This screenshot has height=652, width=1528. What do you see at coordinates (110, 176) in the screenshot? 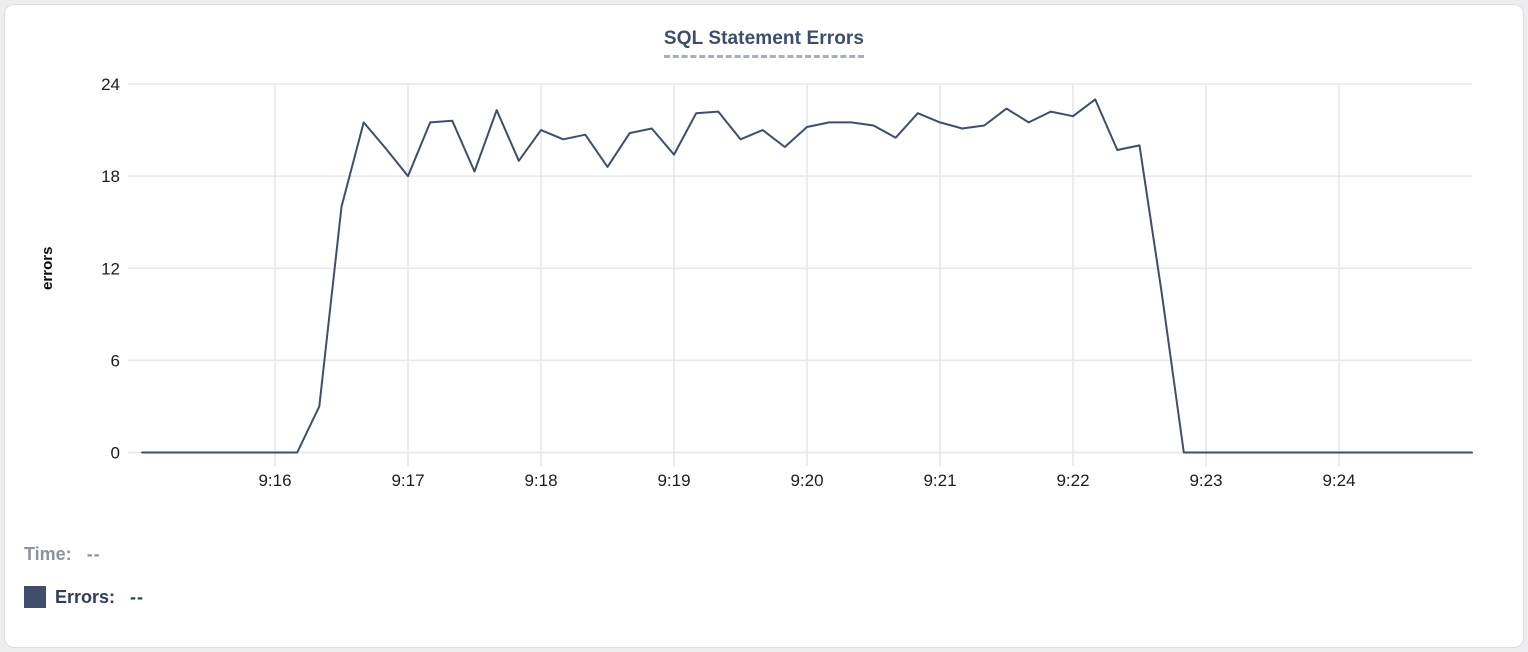
I see `y-tick-label: 18` at bounding box center [110, 176].